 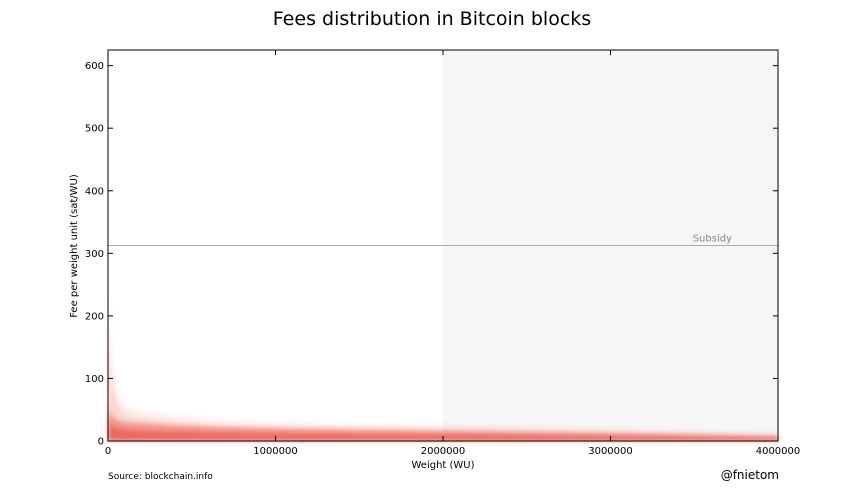 What do you see at coordinates (443, 451) in the screenshot?
I see `x-tick-label: 2000000` at bounding box center [443, 451].